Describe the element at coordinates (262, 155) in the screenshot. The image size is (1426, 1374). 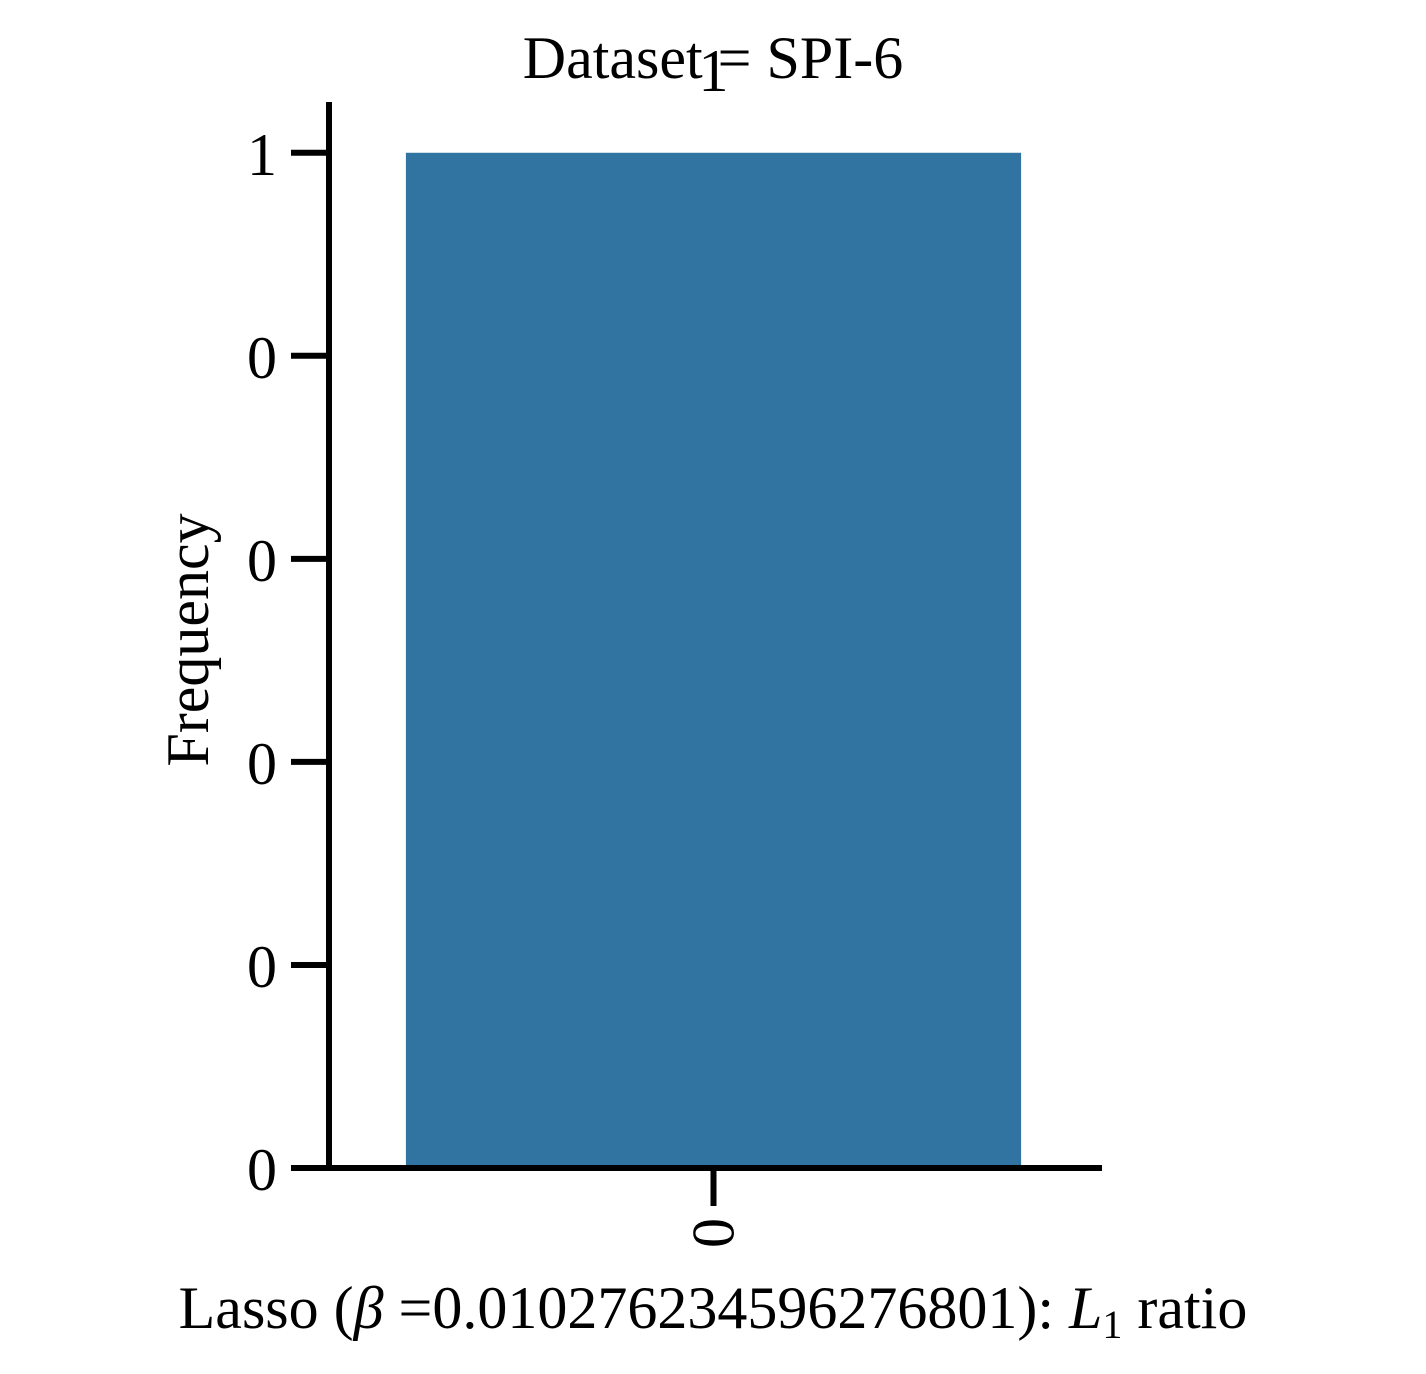
I see `y-tick-label: 1` at that location.